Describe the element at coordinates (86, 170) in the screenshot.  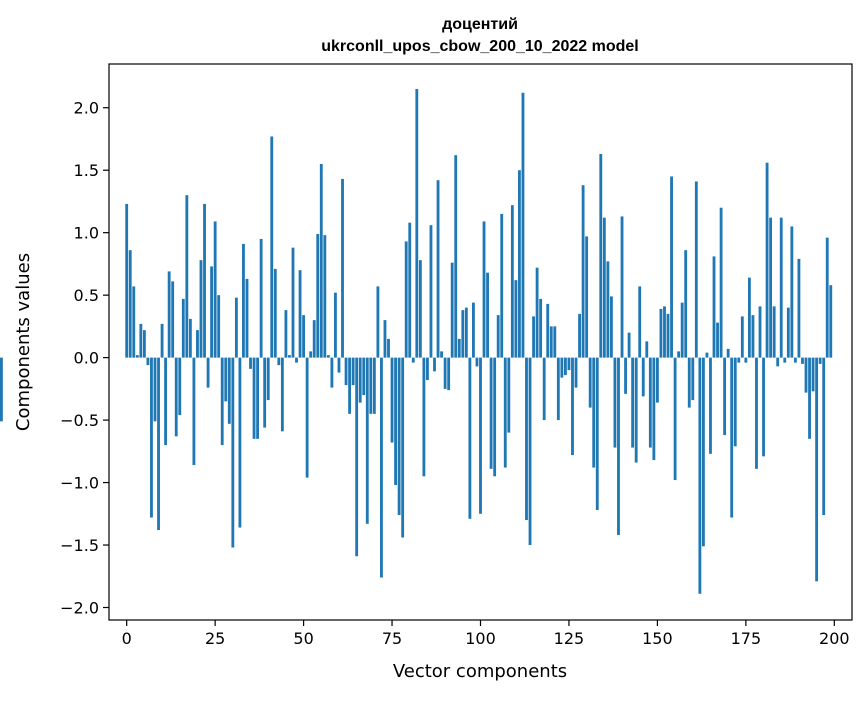
I see `y-tick-label: 1.5` at that location.